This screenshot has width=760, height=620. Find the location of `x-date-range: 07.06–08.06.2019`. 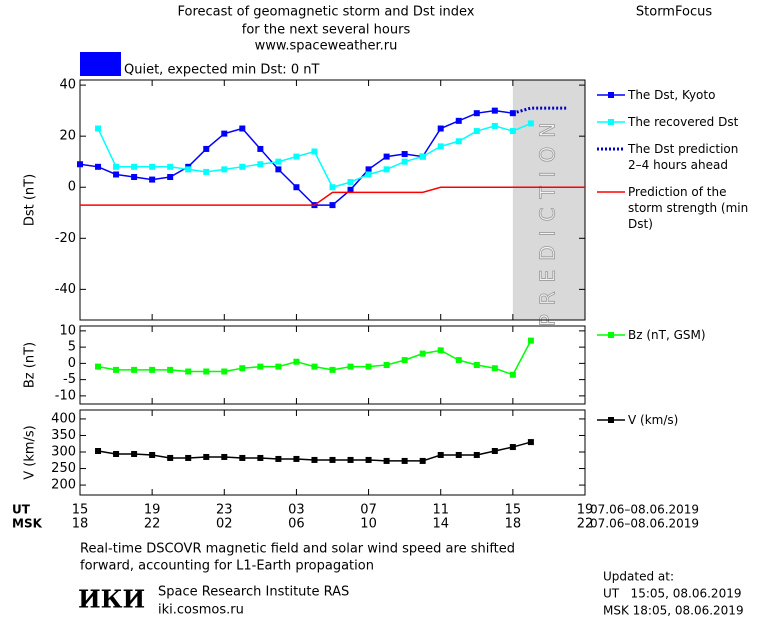

x-date-range: 07.06–08.06.2019 is located at coordinates (644, 510).